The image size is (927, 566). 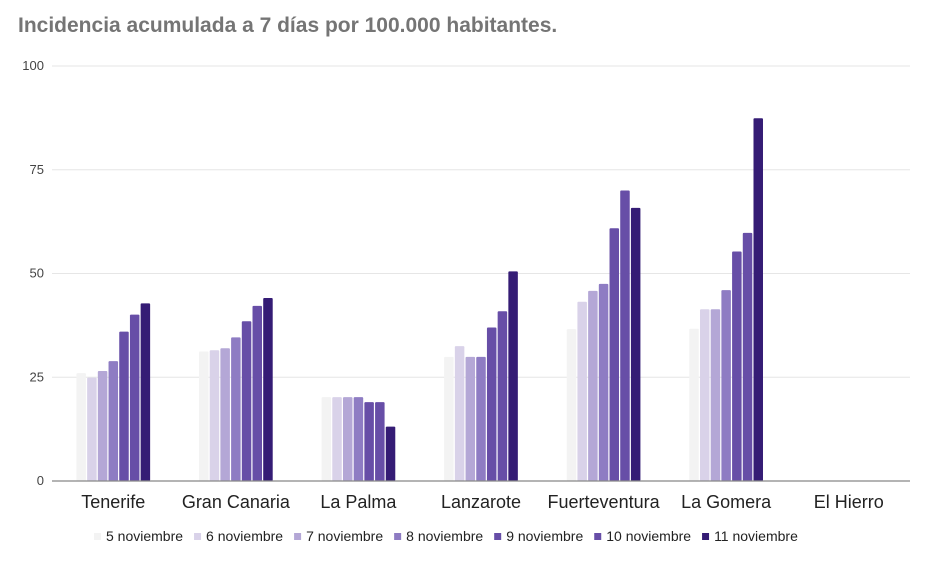 What do you see at coordinates (40, 480) in the screenshot?
I see `y-tick-label: 0` at bounding box center [40, 480].